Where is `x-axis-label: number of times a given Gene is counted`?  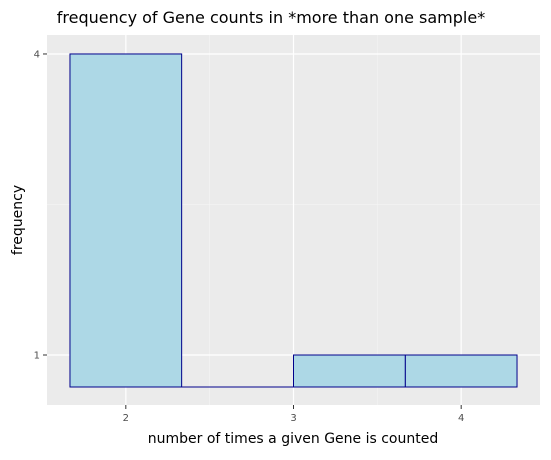 x-axis-label: number of times a given Gene is counted is located at coordinates (293, 439).